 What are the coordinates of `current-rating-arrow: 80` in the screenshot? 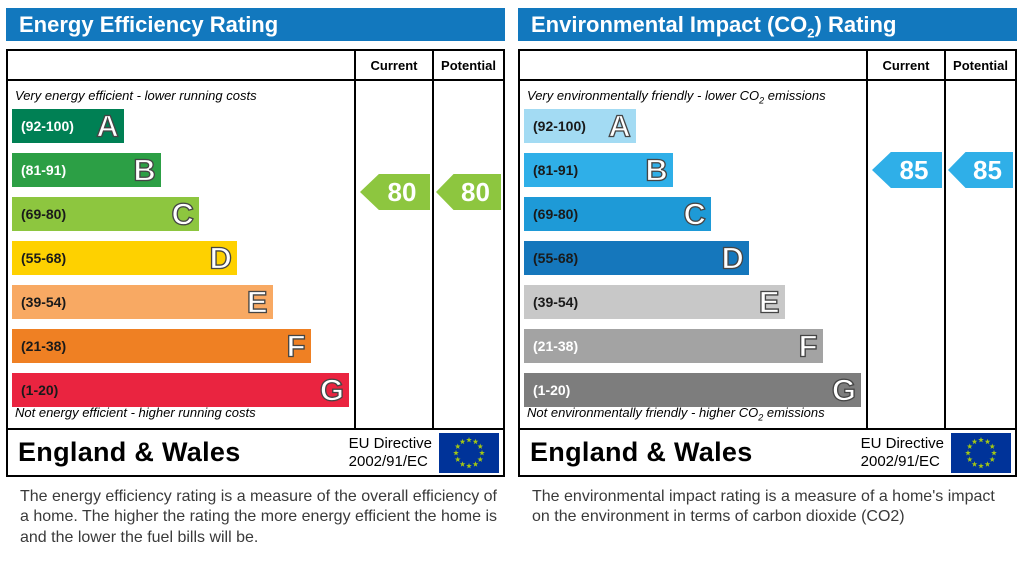 It's located at (395, 192).